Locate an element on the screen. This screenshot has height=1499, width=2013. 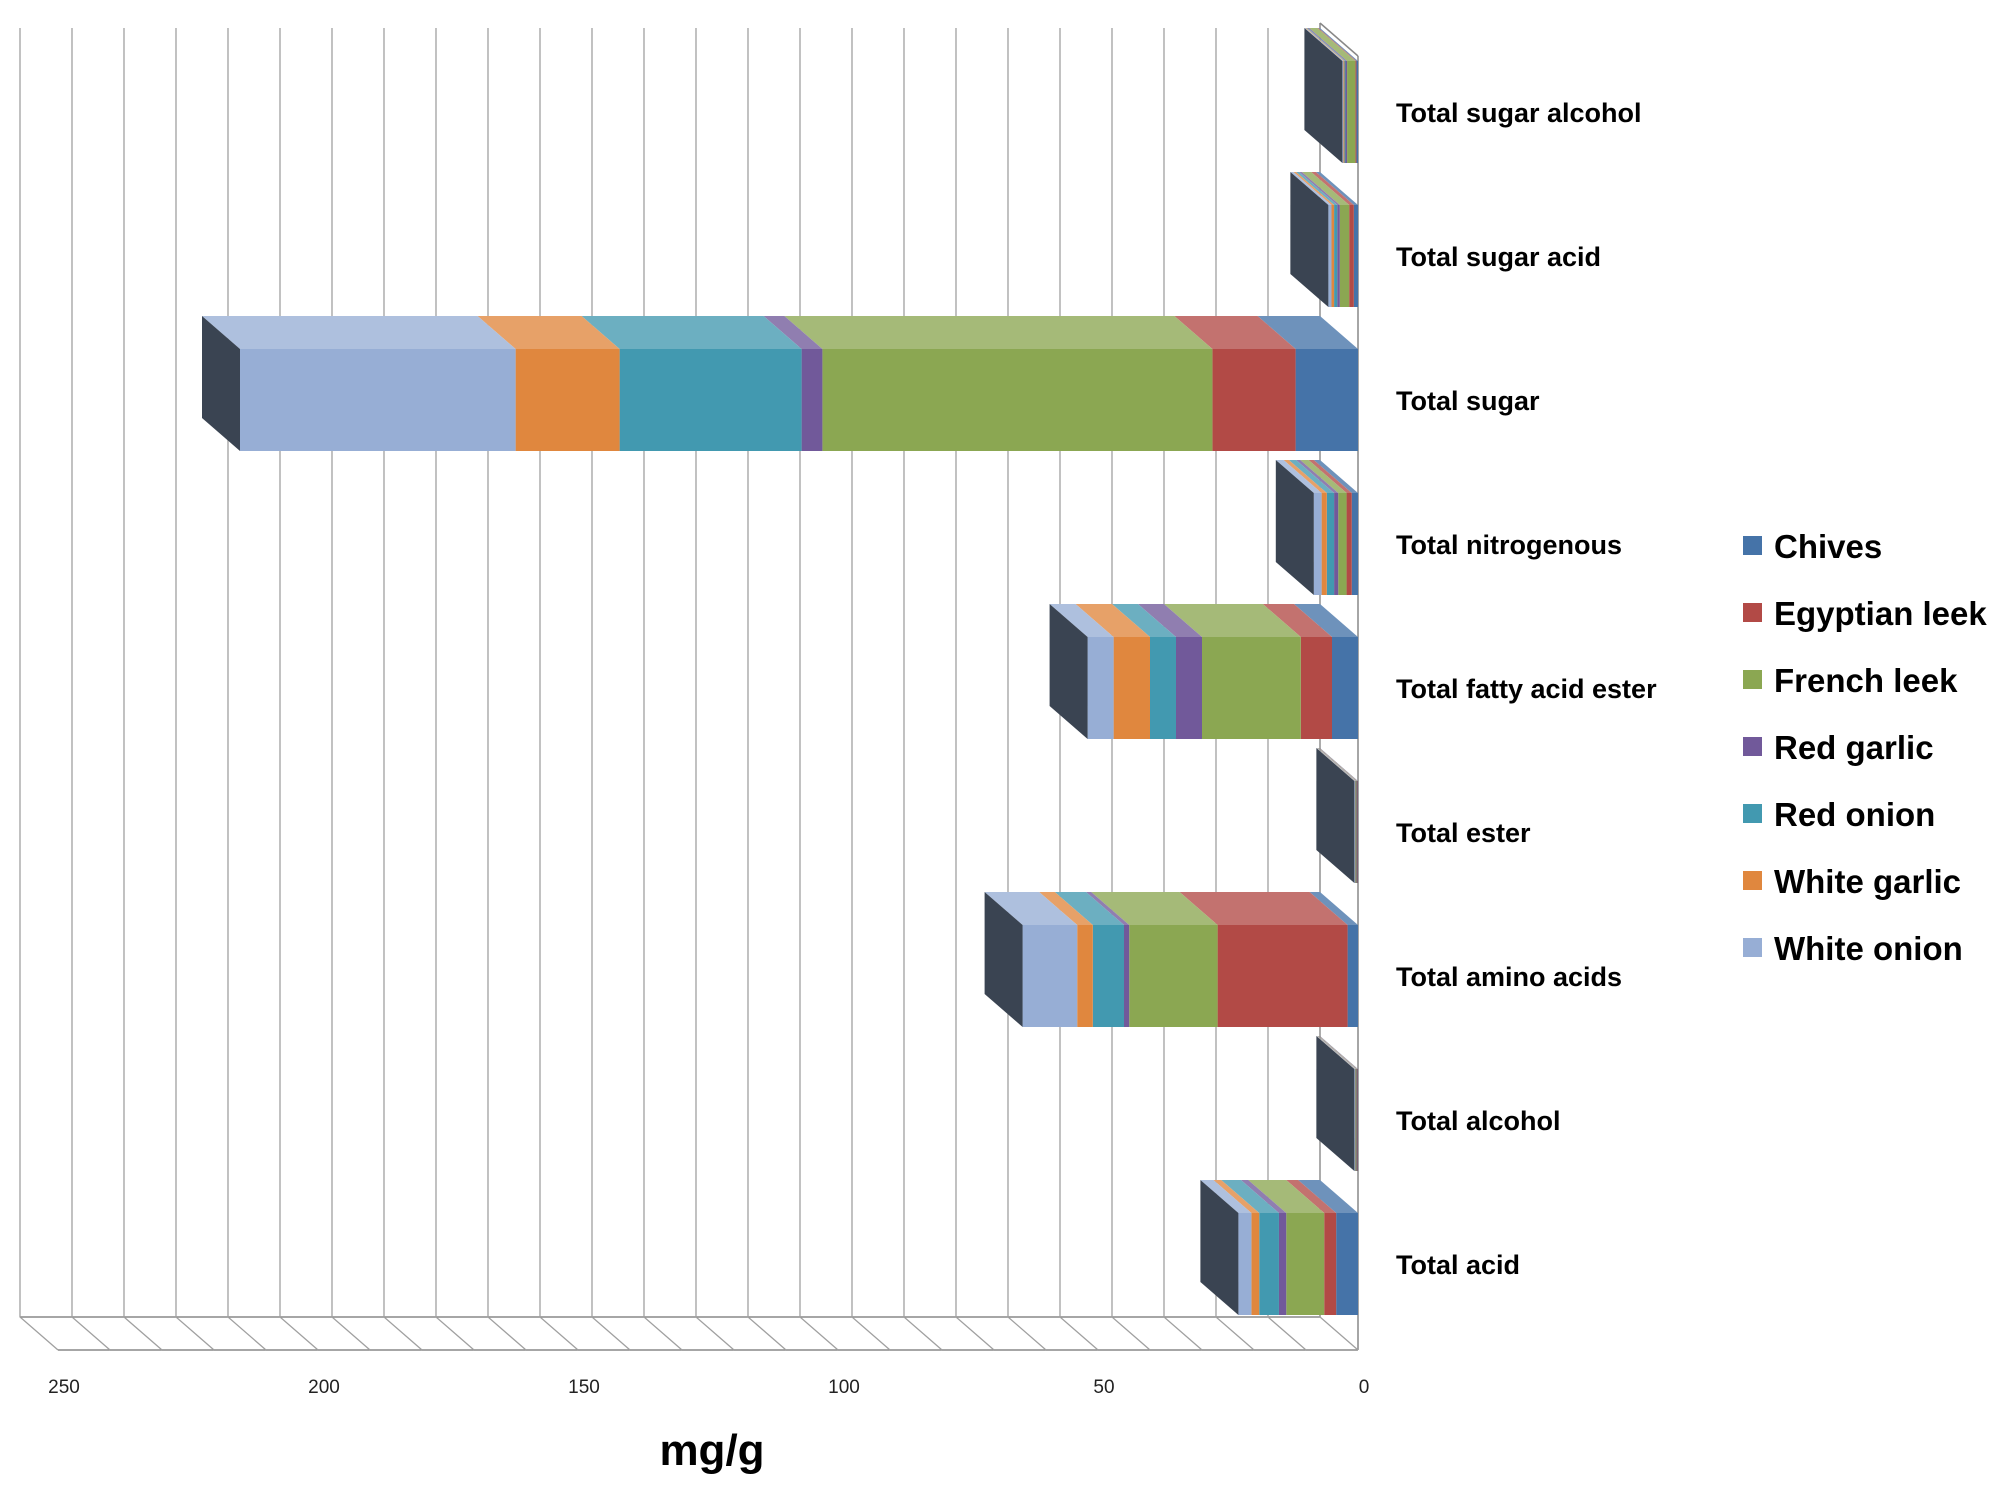
x-tick-label-4: 50 is located at coordinates (1103, 1387).